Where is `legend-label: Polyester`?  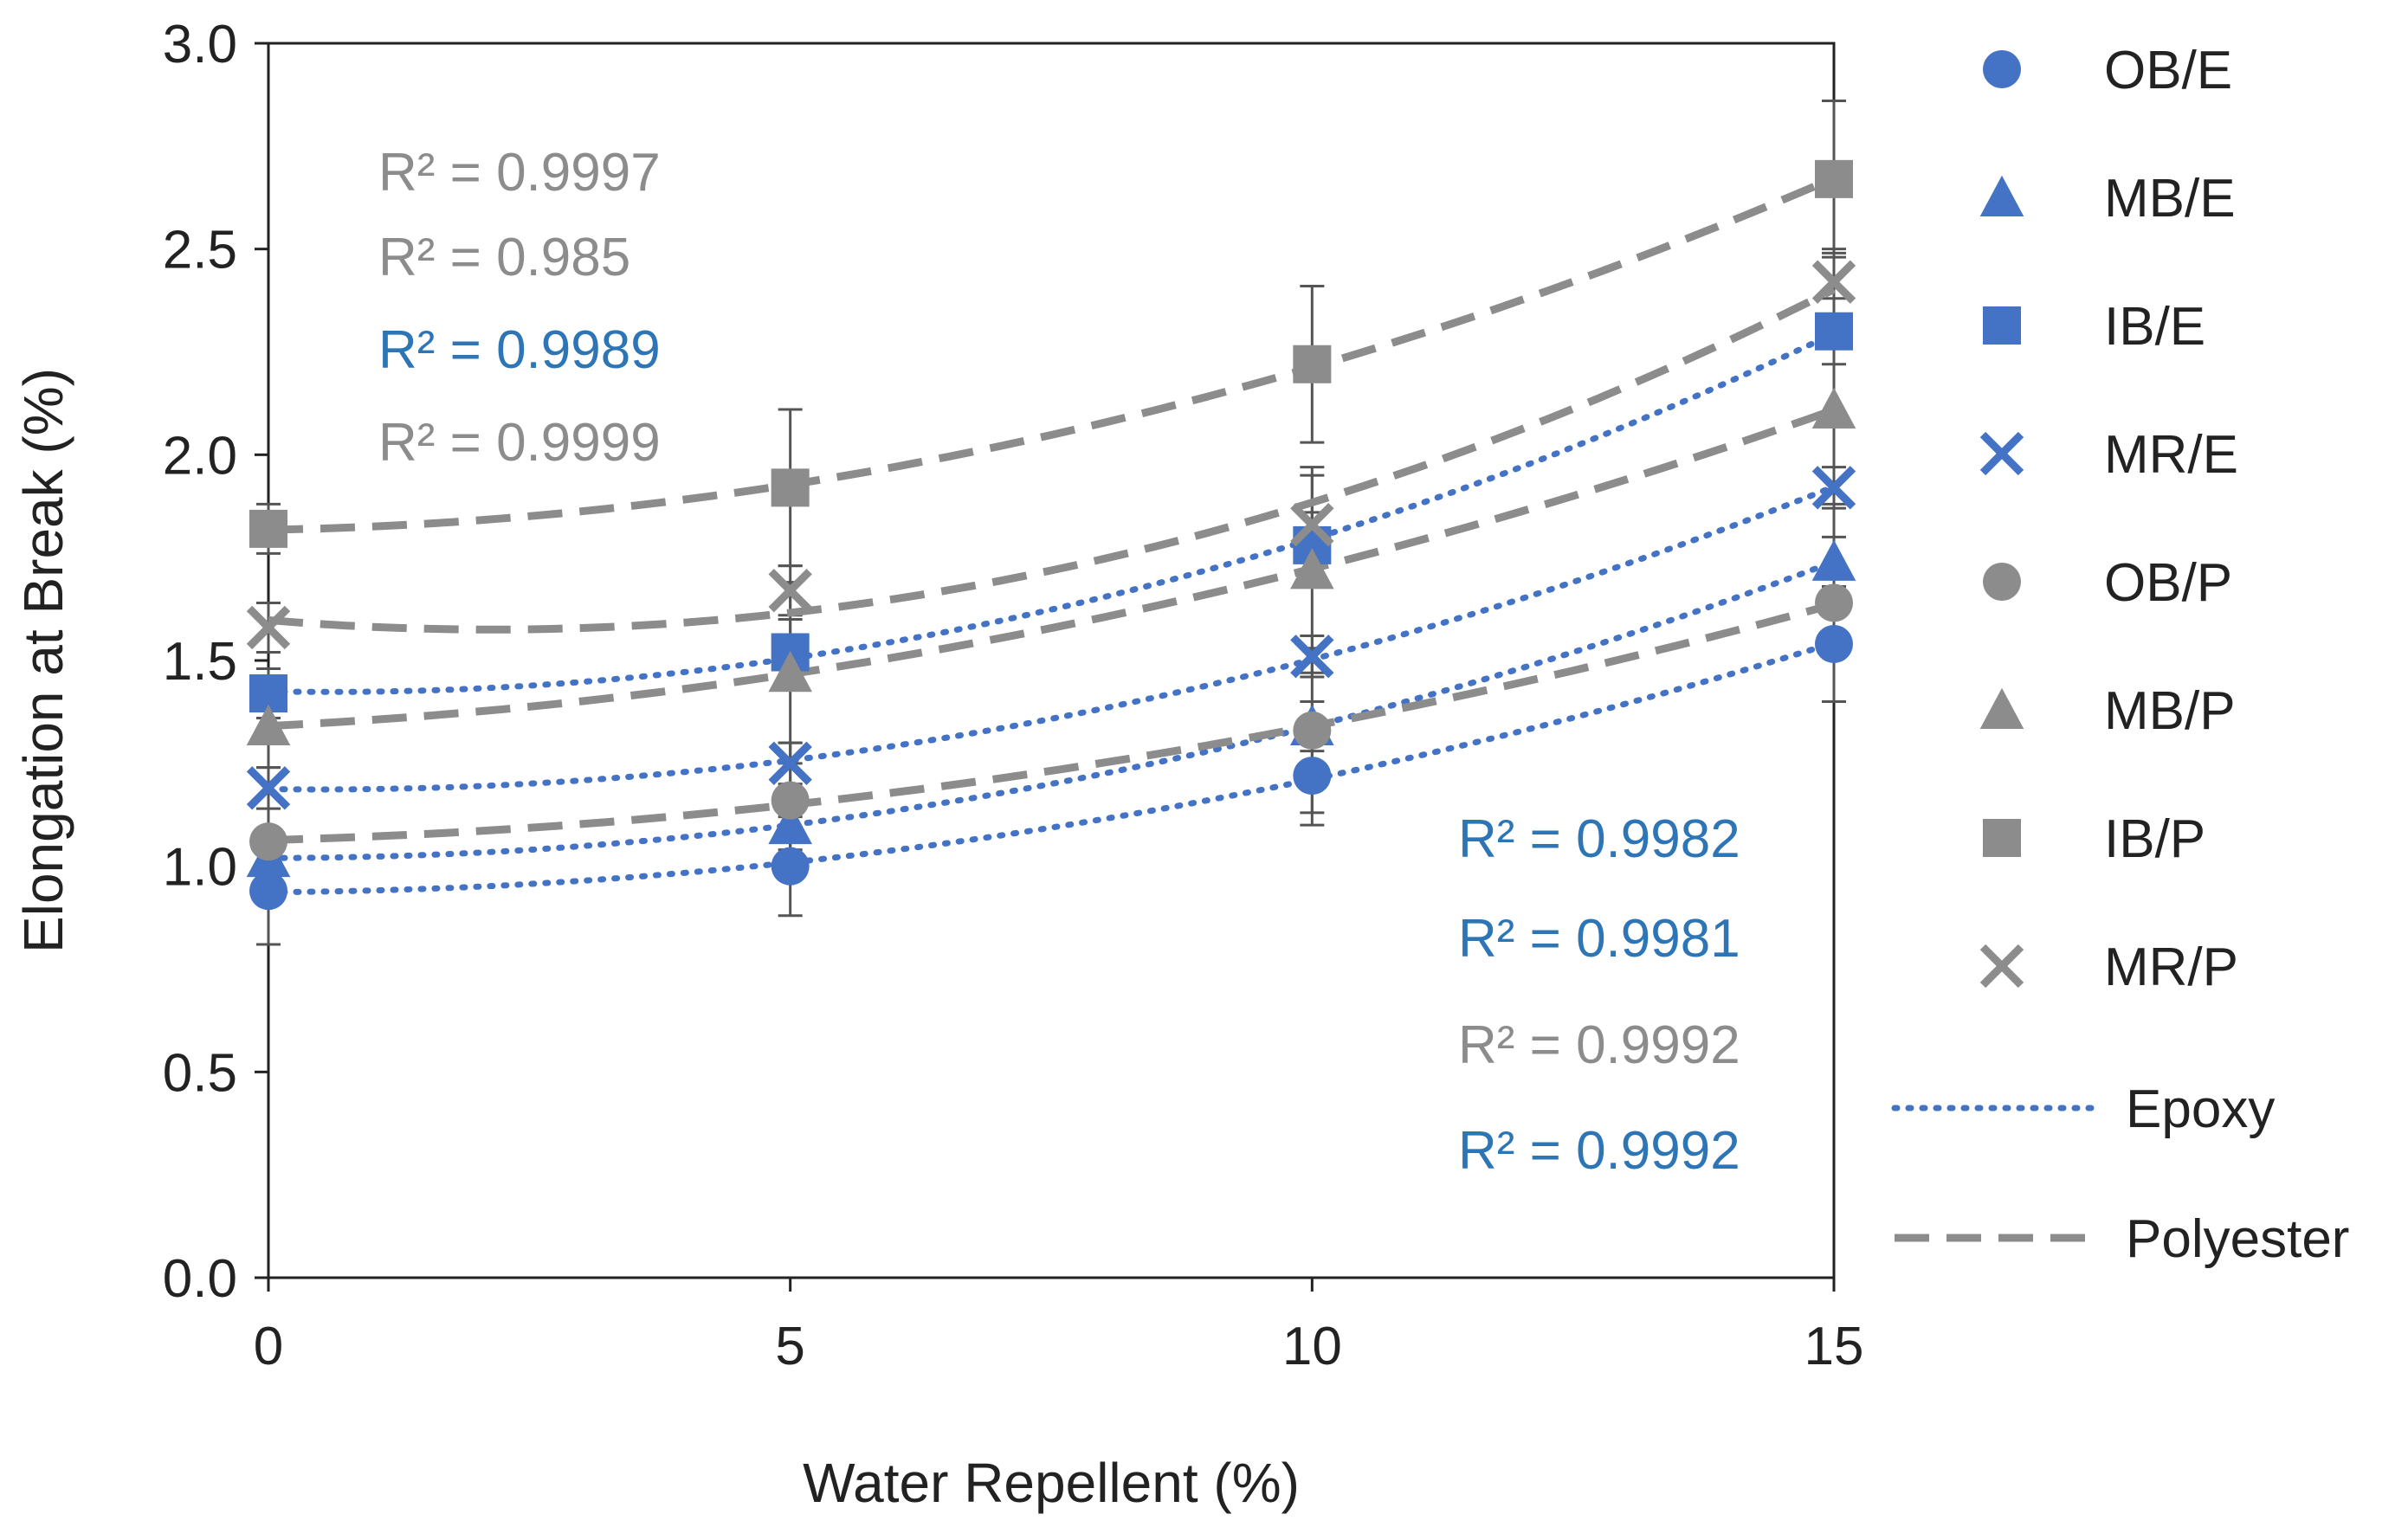
legend-label: Polyester is located at coordinates (2237, 1239).